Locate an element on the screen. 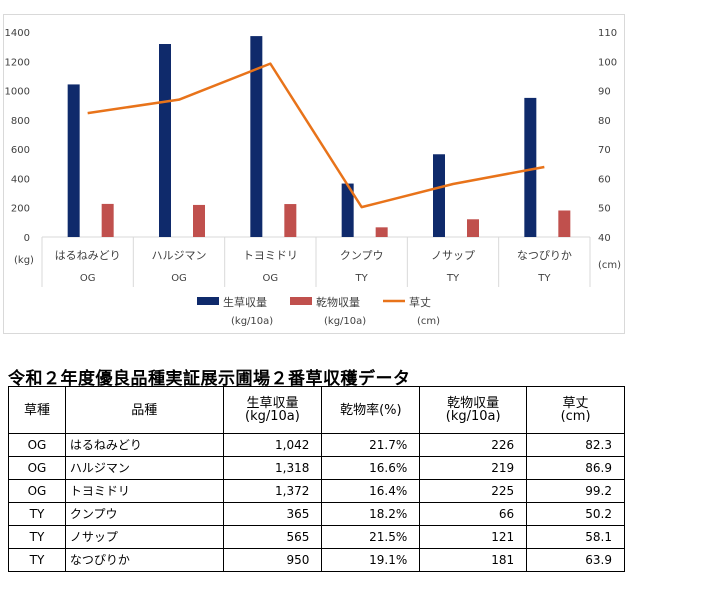  table-row: OG はるねみどり 1,042 21.7% 226 82.3 is located at coordinates (316, 445).